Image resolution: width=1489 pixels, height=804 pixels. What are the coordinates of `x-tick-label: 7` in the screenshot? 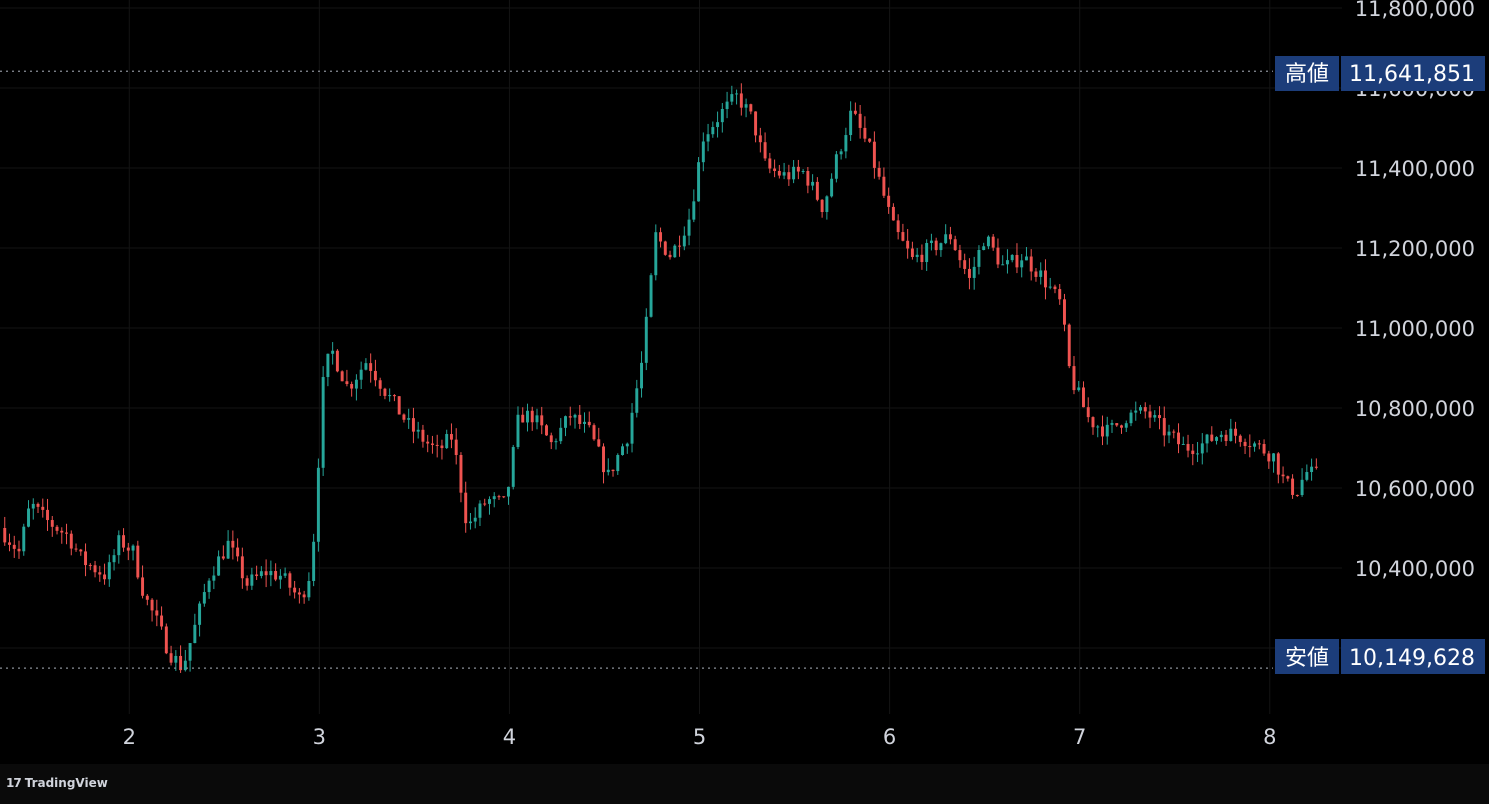 It's located at (1079, 737).